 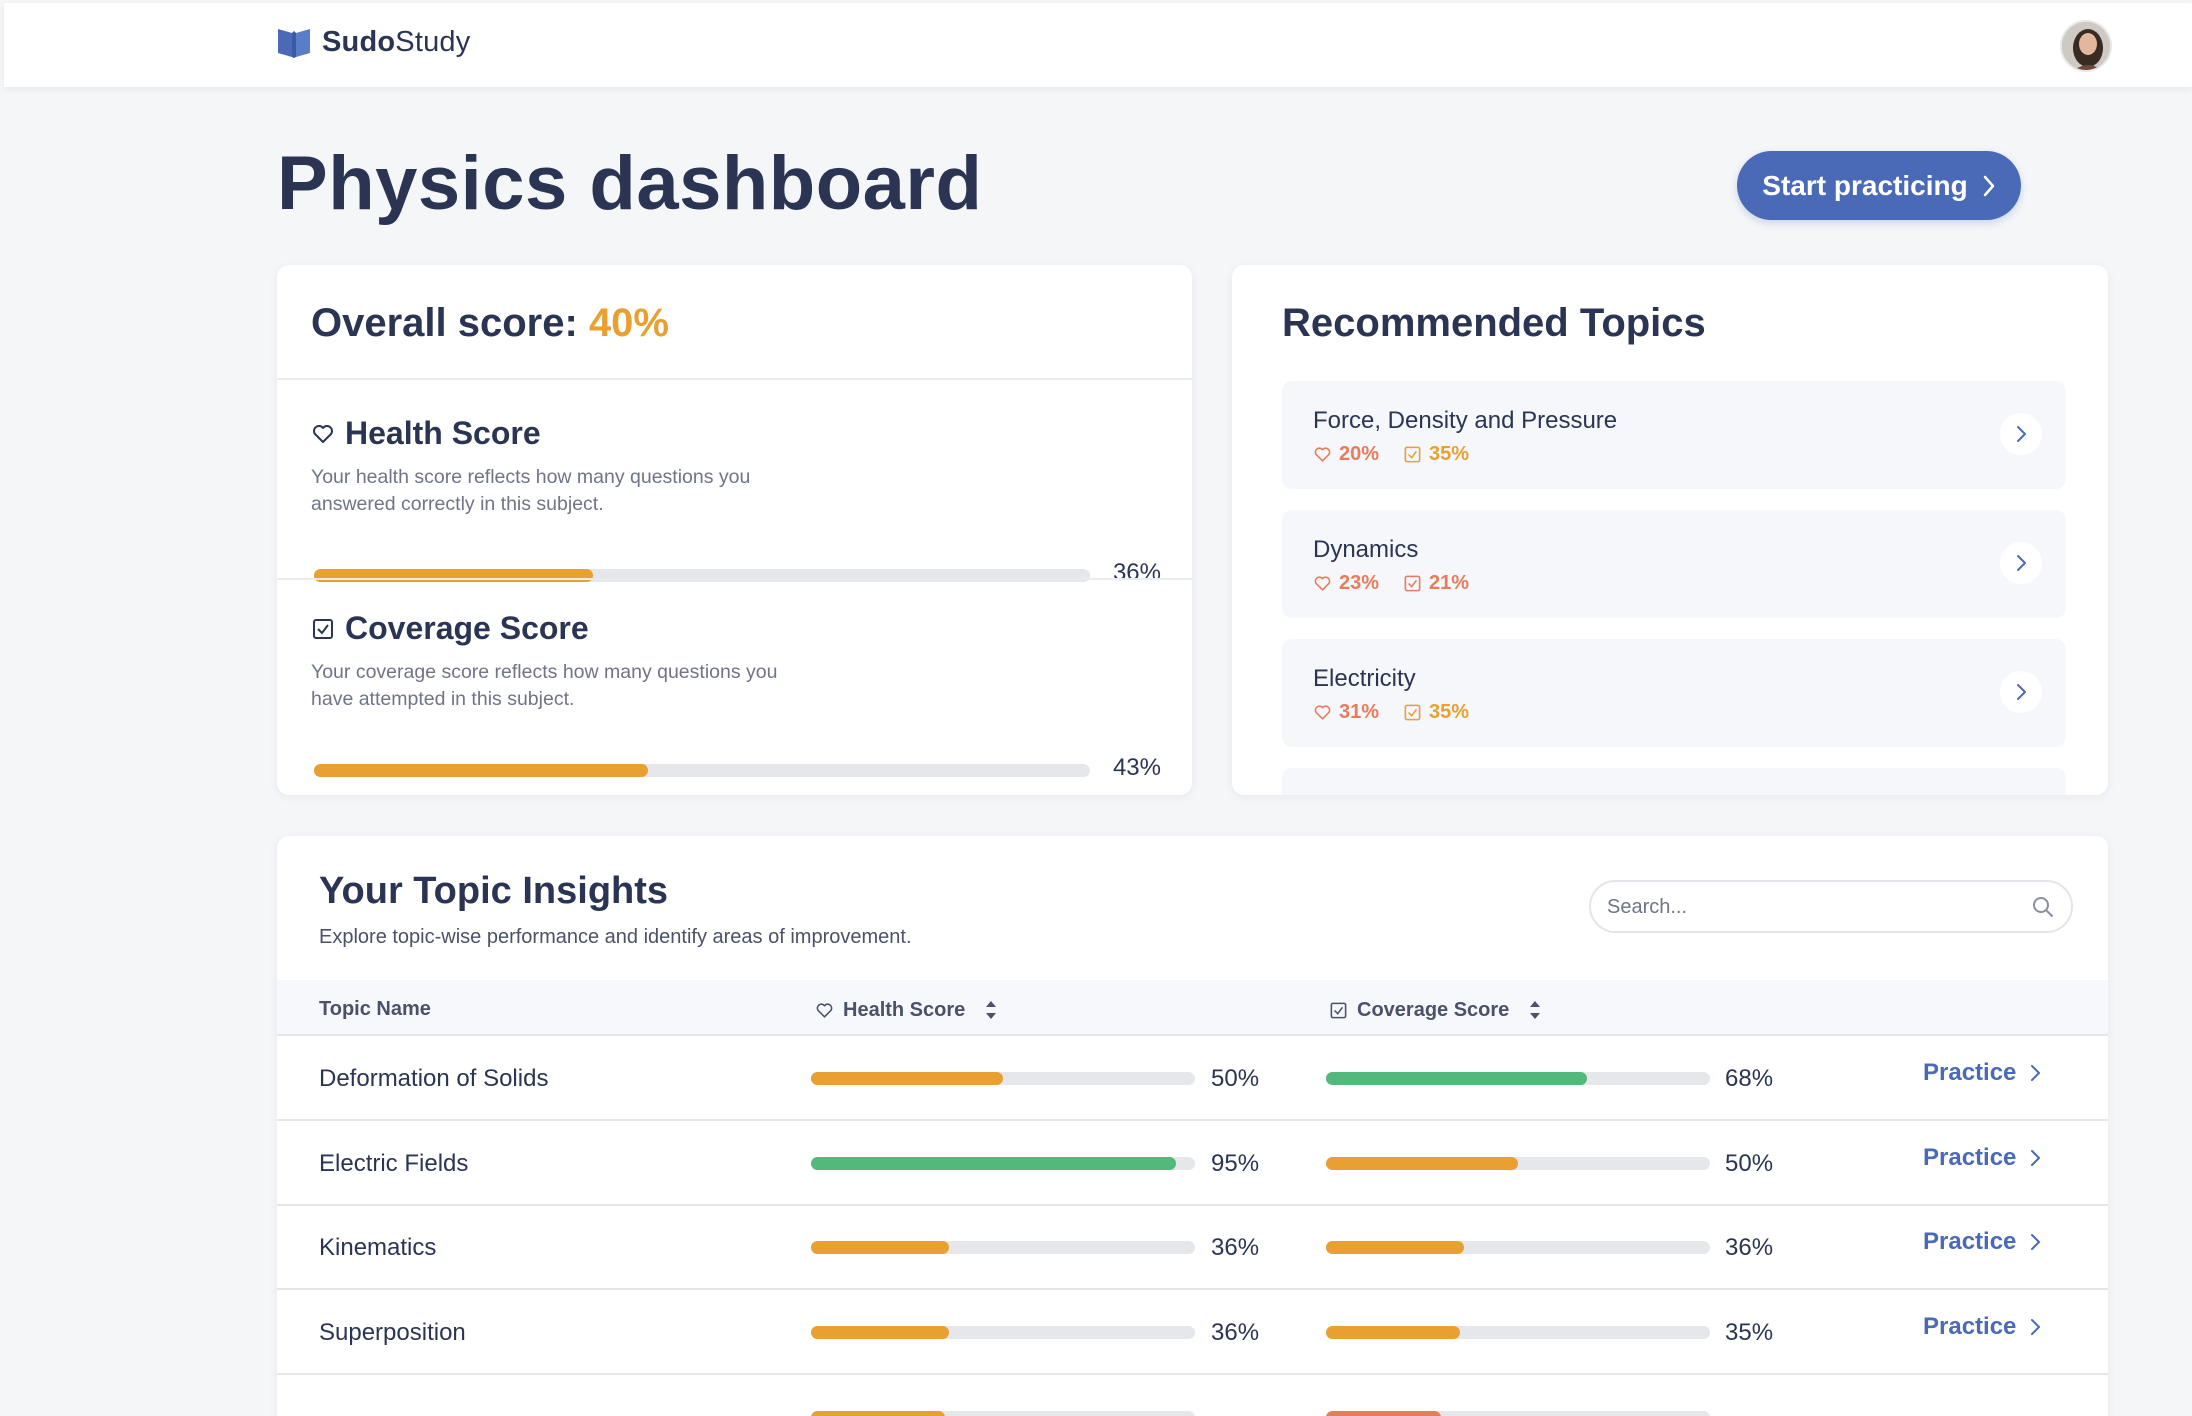 What do you see at coordinates (392, 1332) in the screenshot?
I see `topic-name-cell: Superposition` at bounding box center [392, 1332].